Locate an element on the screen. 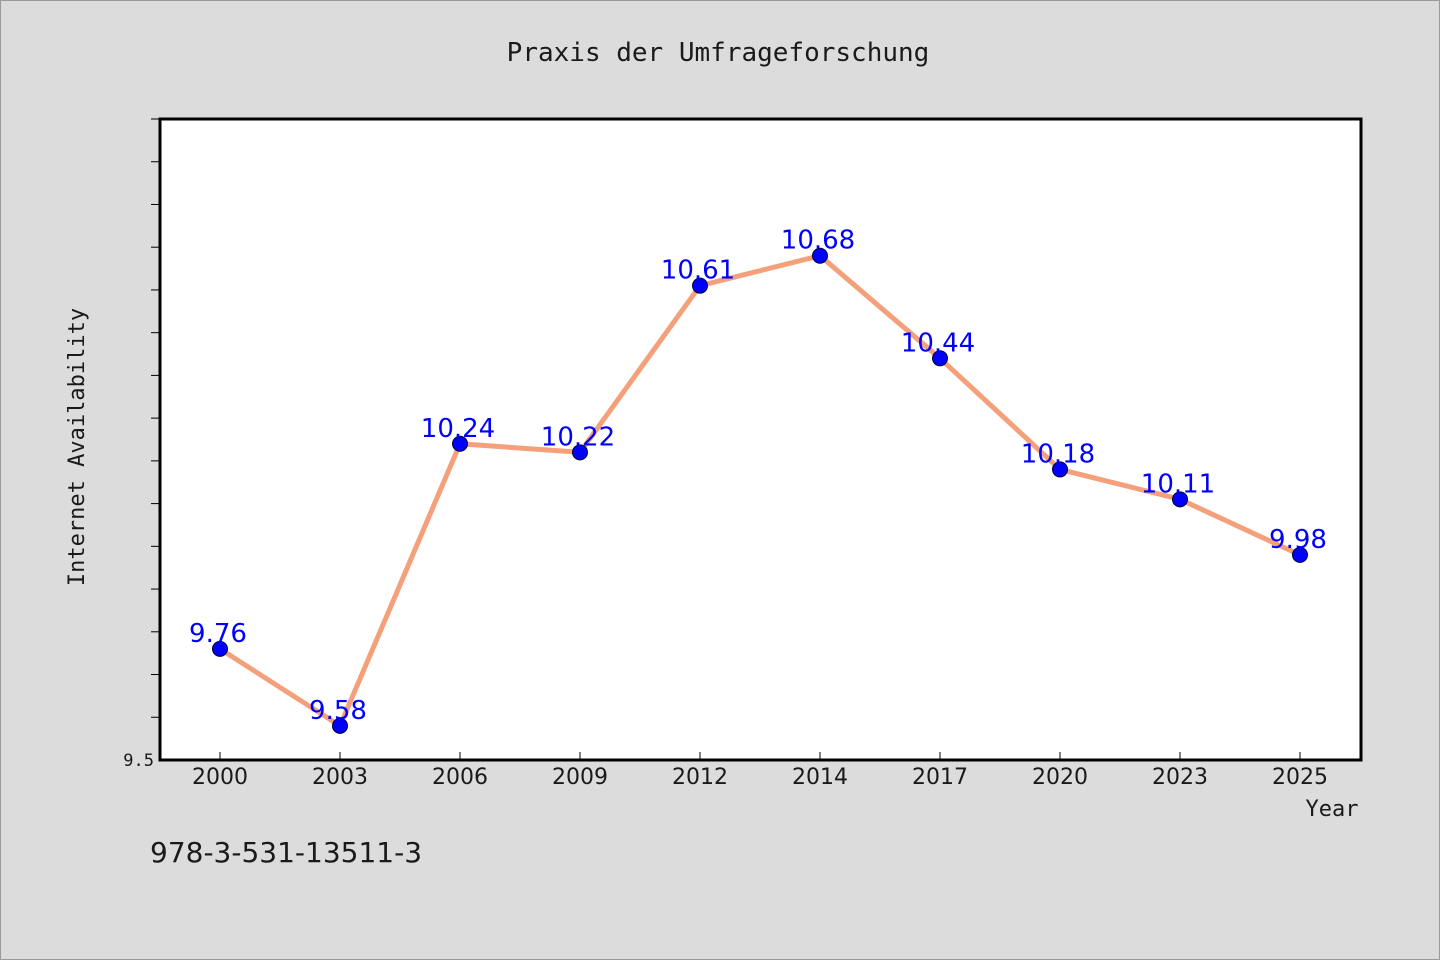  data-label: 10.68 is located at coordinates (818, 241).